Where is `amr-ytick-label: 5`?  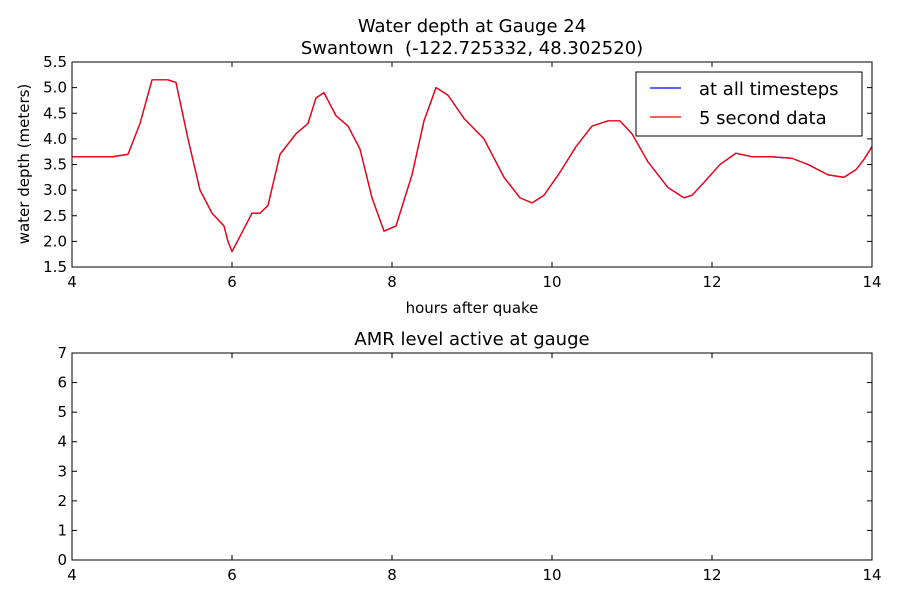
amr-ytick-label: 5 is located at coordinates (62, 412).